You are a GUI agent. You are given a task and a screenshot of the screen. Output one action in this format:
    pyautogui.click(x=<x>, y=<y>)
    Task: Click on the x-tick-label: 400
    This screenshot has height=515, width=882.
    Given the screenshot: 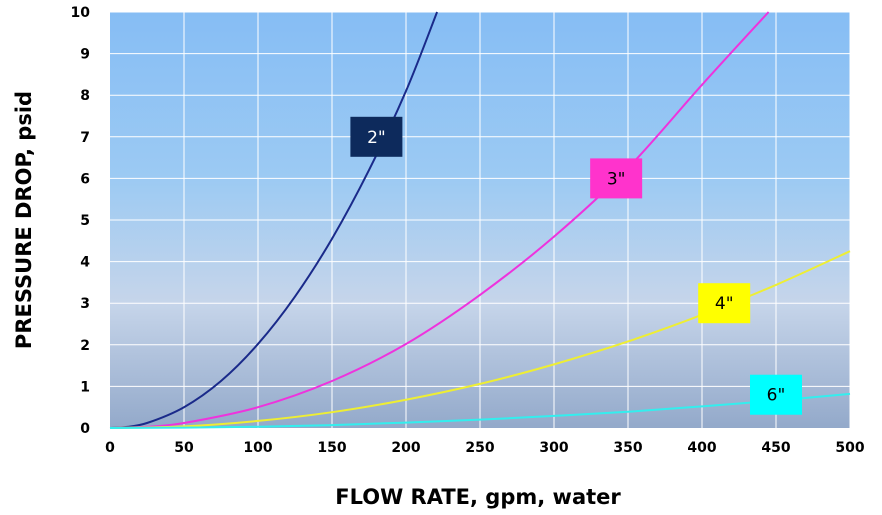 What is the action you would take?
    pyautogui.click(x=701, y=448)
    